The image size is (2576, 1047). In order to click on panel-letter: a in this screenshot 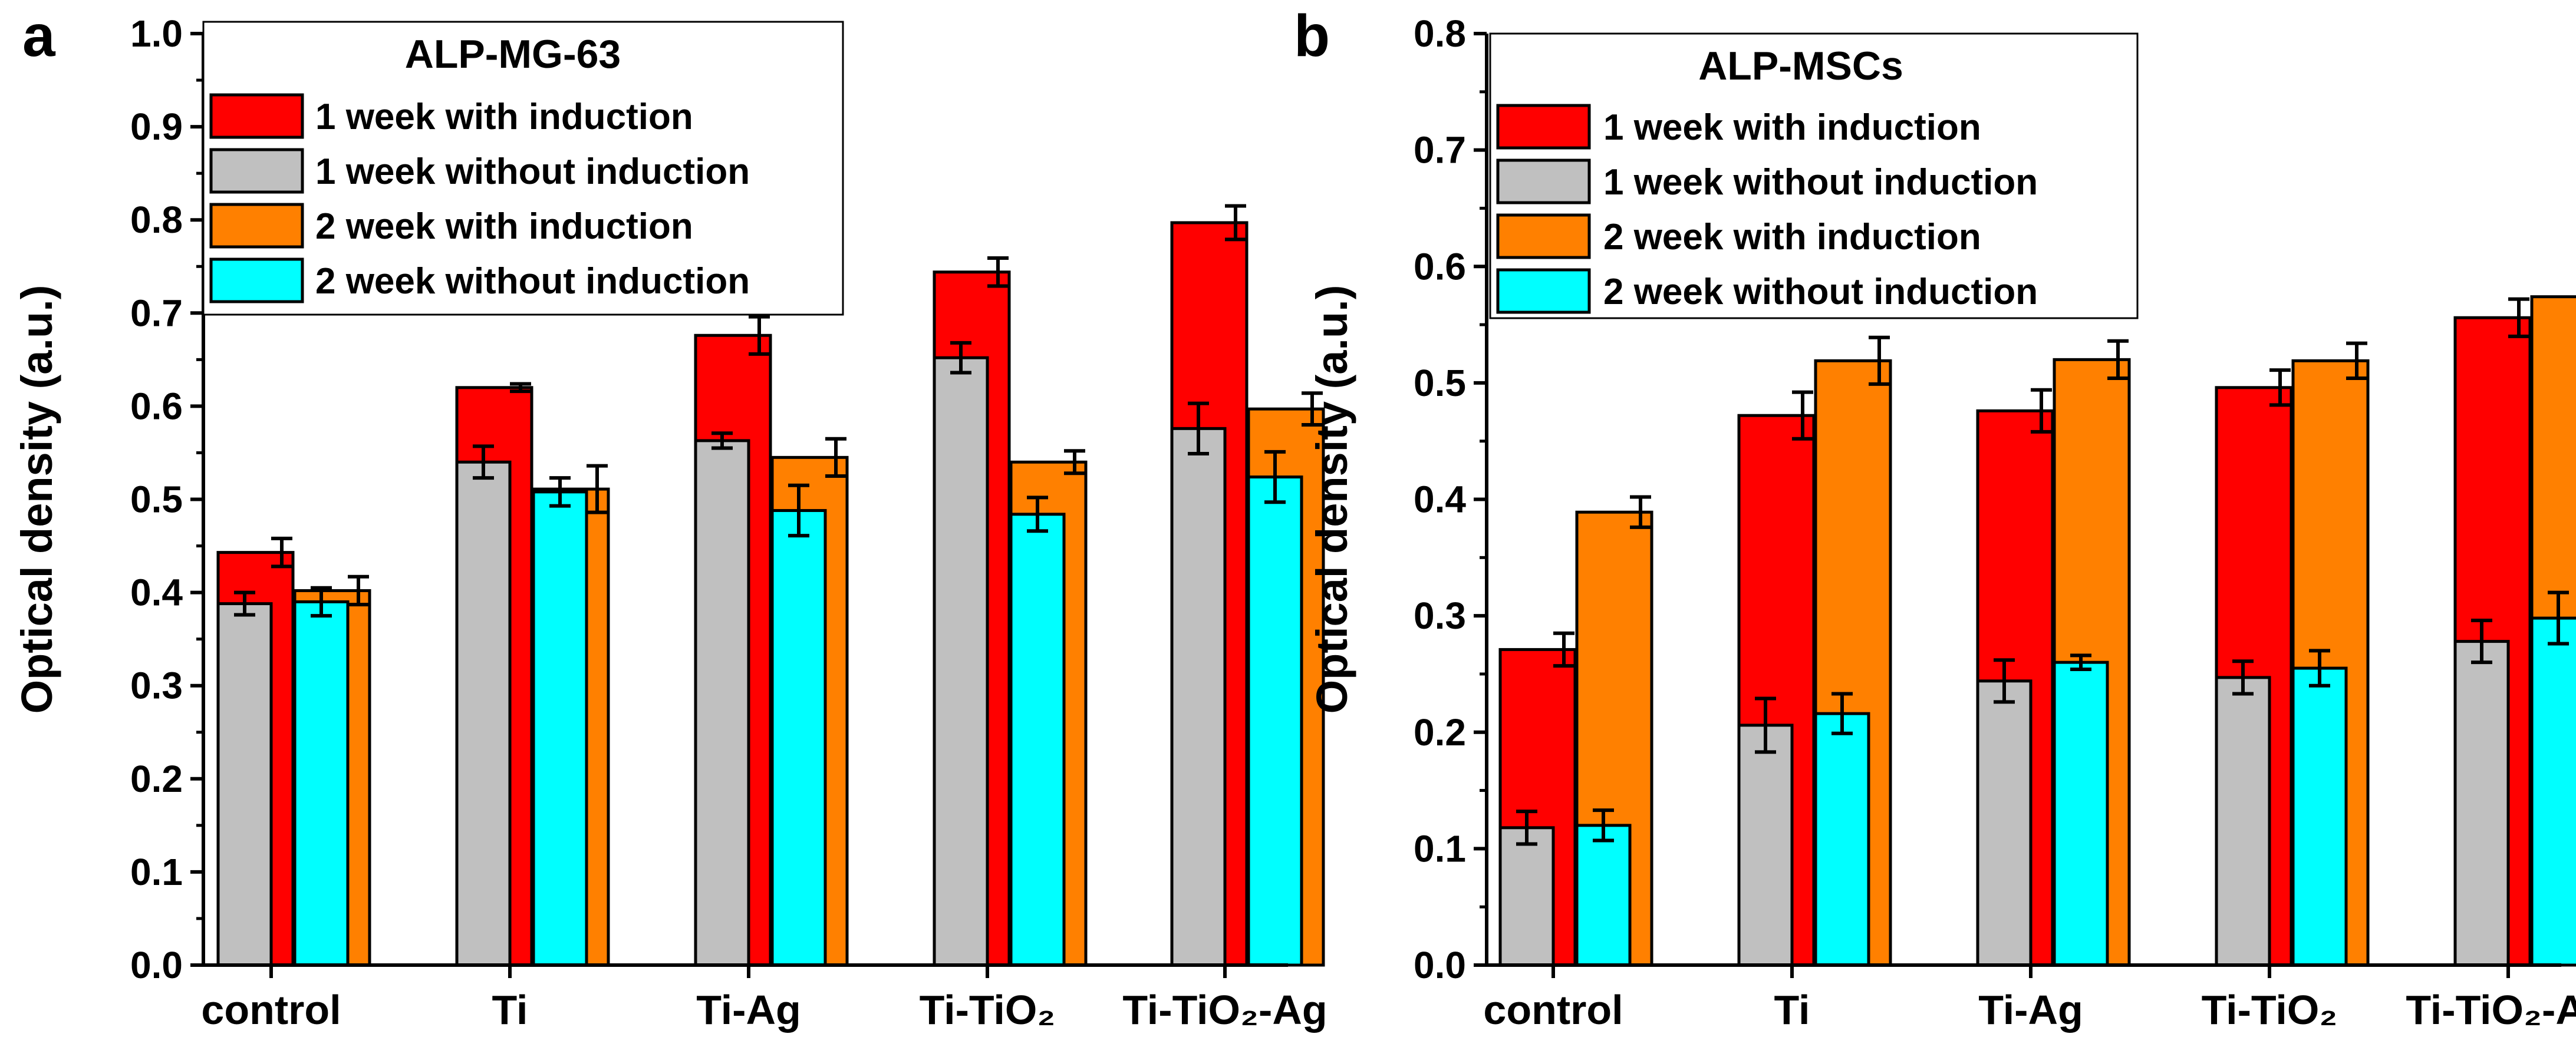, I will do `click(39, 36)`.